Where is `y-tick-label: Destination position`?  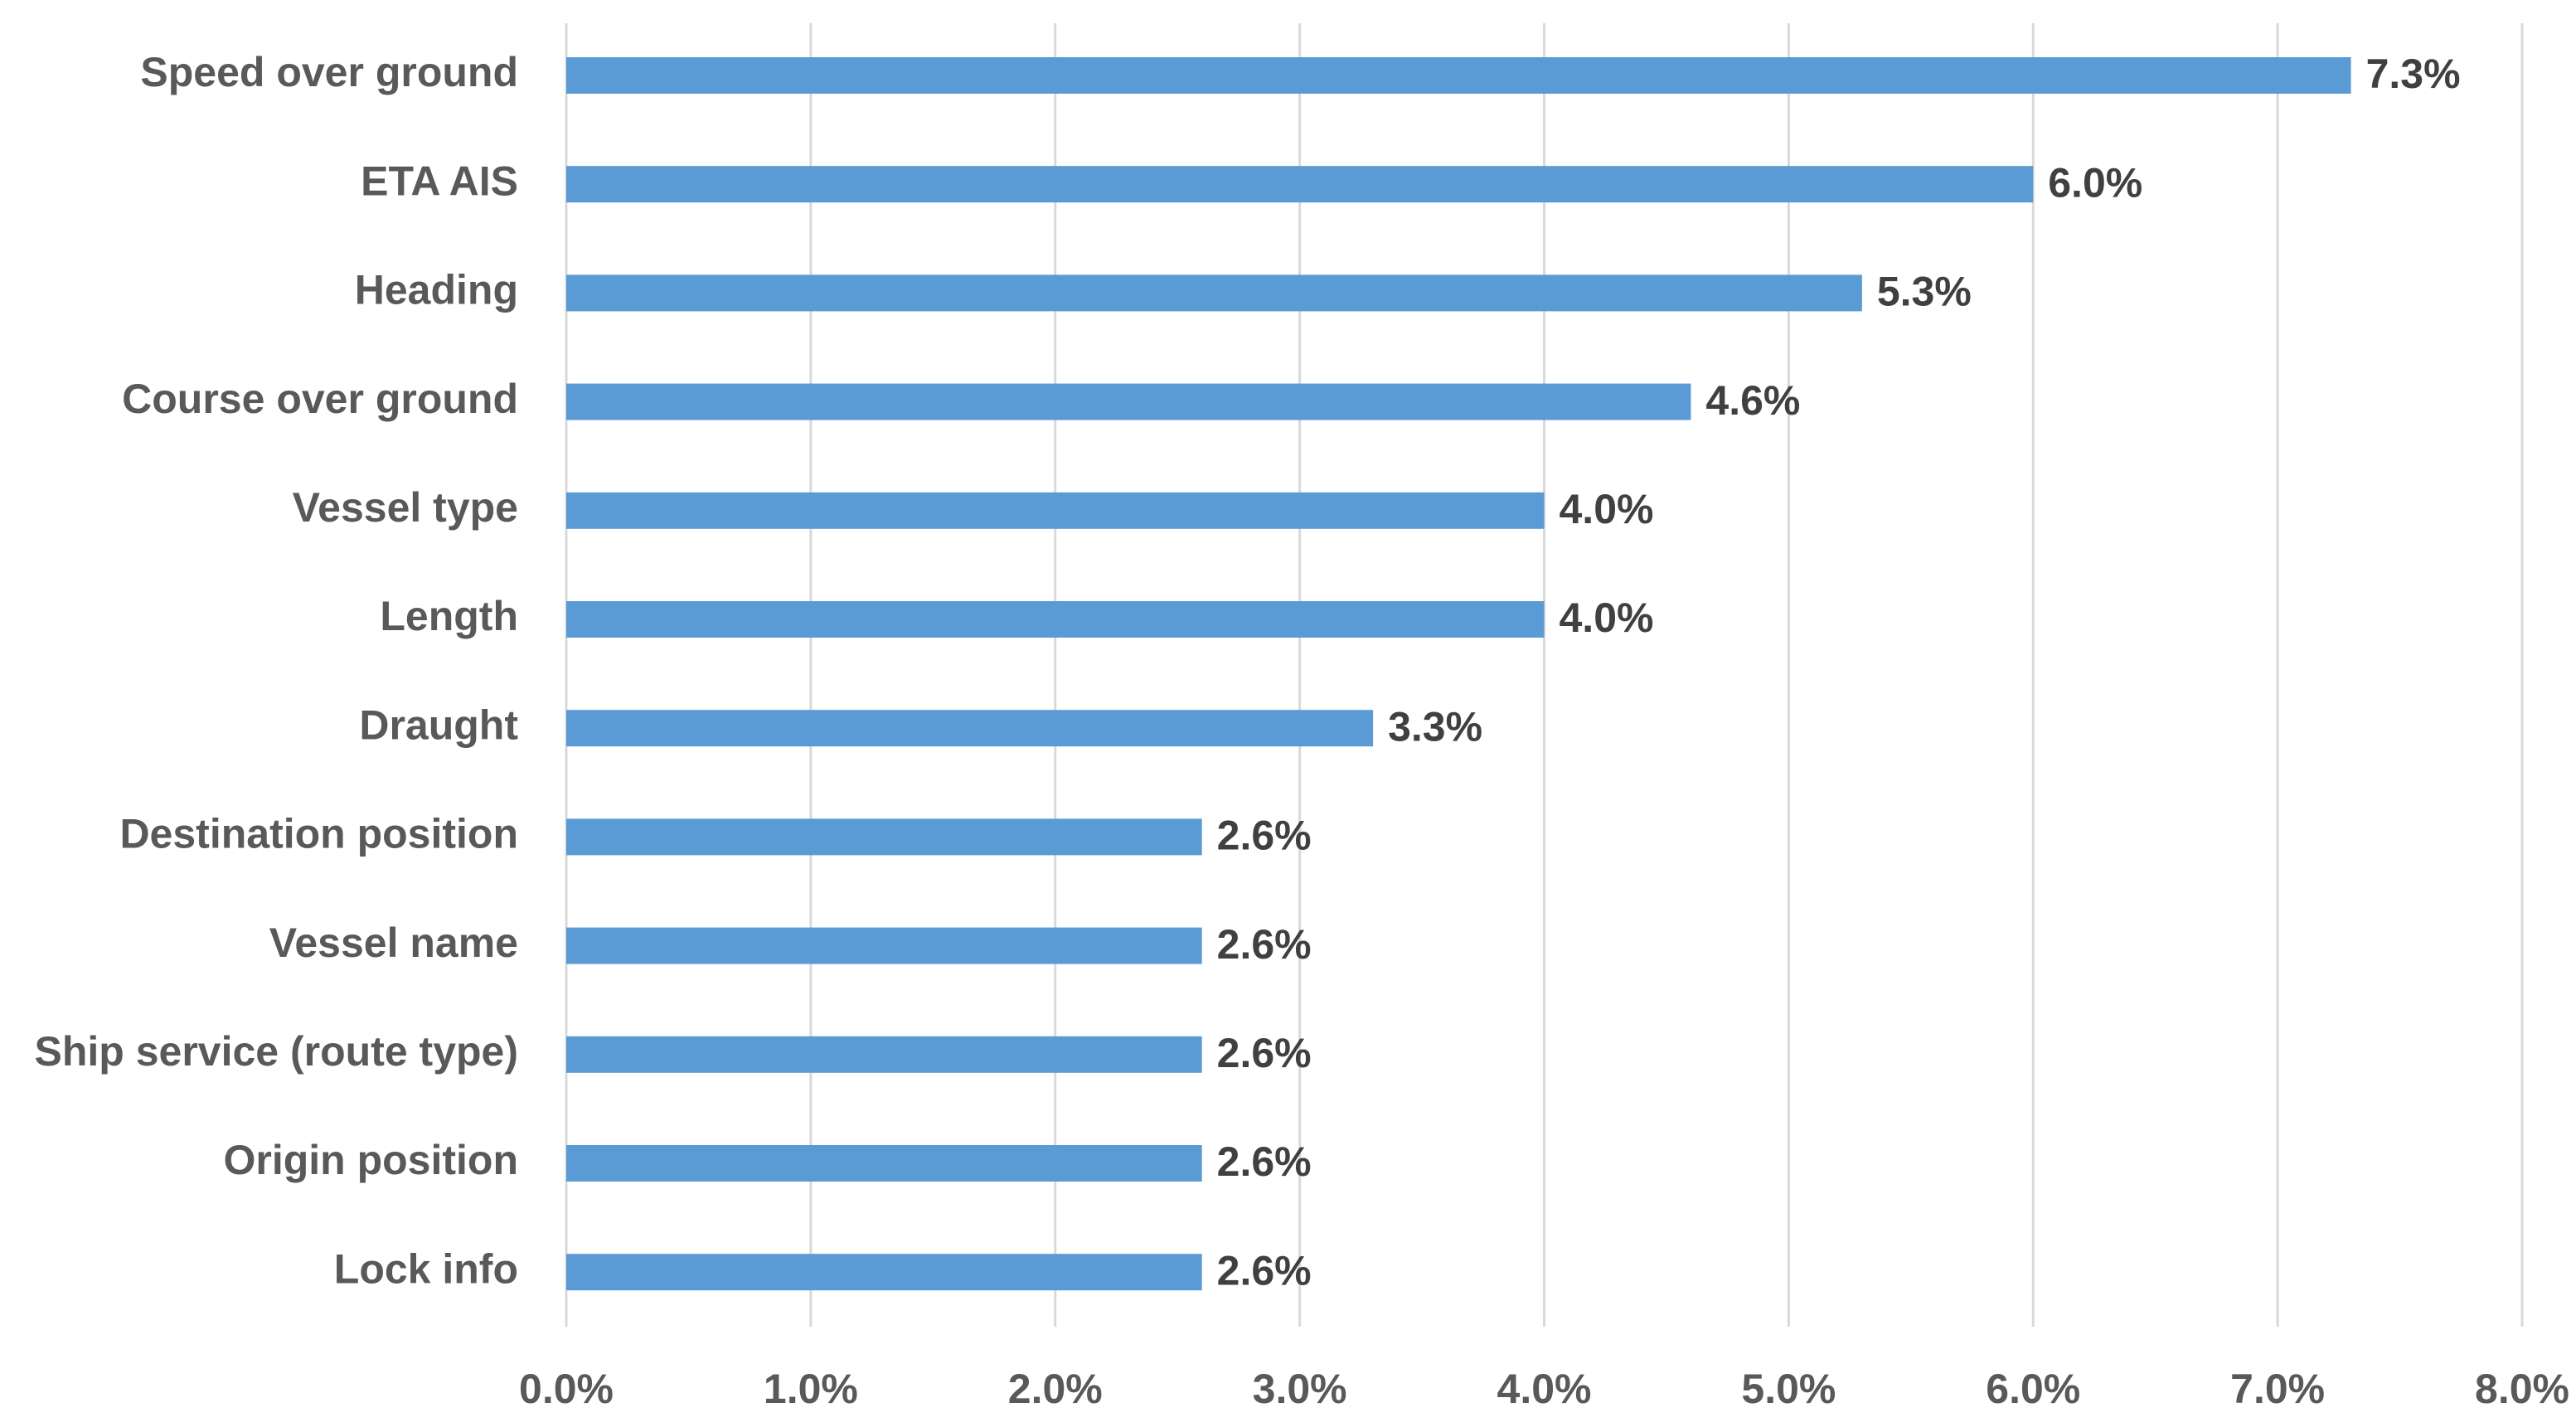 y-tick-label: Destination position is located at coordinates (318, 834).